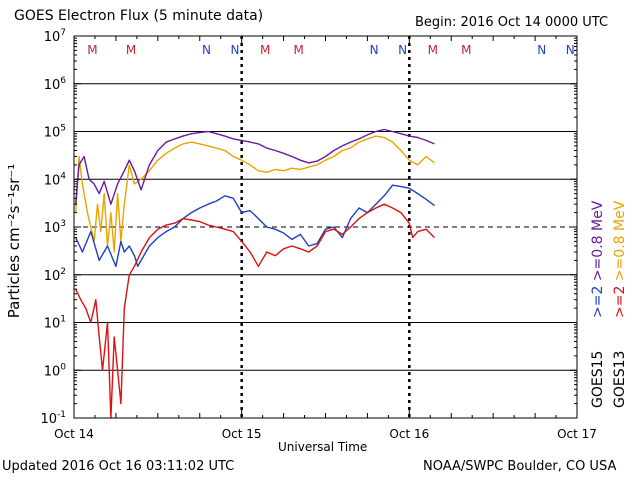  I want to click on legend-goes13-label: GOES13, so click(620, 379).